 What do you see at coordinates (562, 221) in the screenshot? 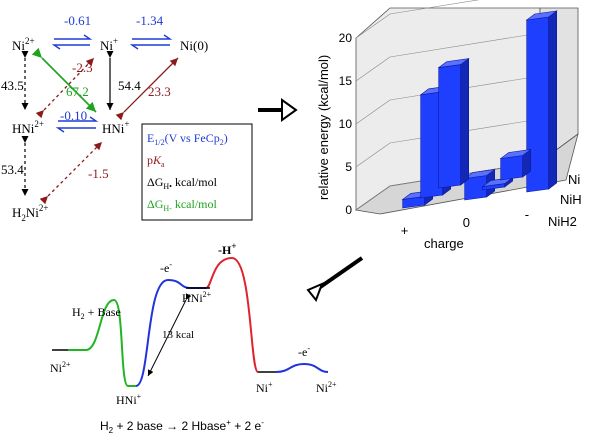
I see `y-category-label: NiH2` at bounding box center [562, 221].